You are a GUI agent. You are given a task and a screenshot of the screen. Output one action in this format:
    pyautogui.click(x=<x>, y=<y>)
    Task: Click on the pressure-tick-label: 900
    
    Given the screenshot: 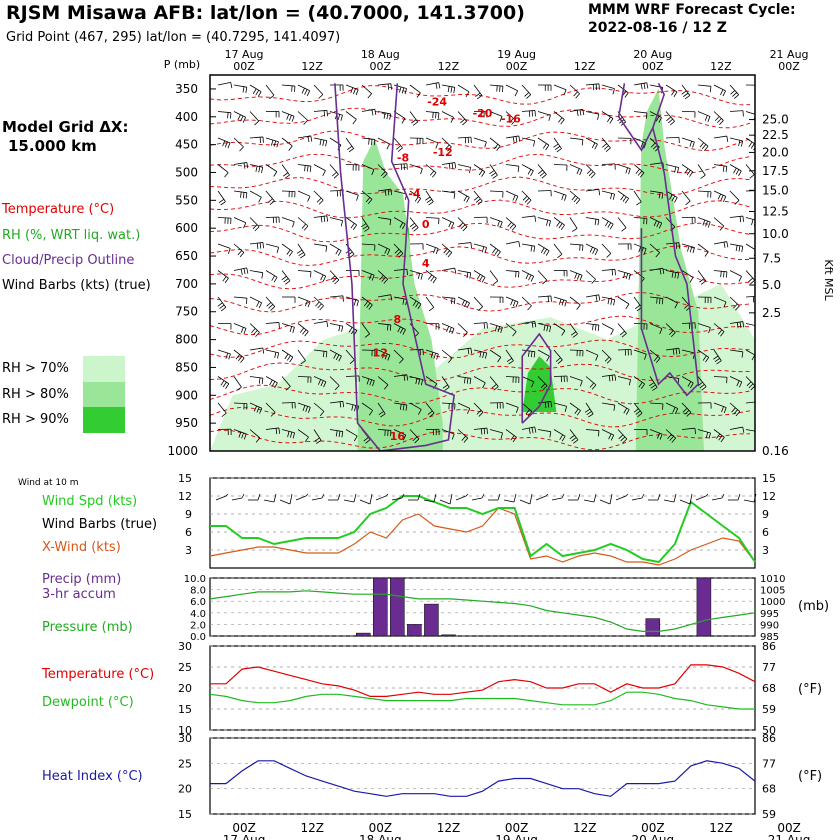 What is the action you would take?
    pyautogui.click(x=186, y=395)
    